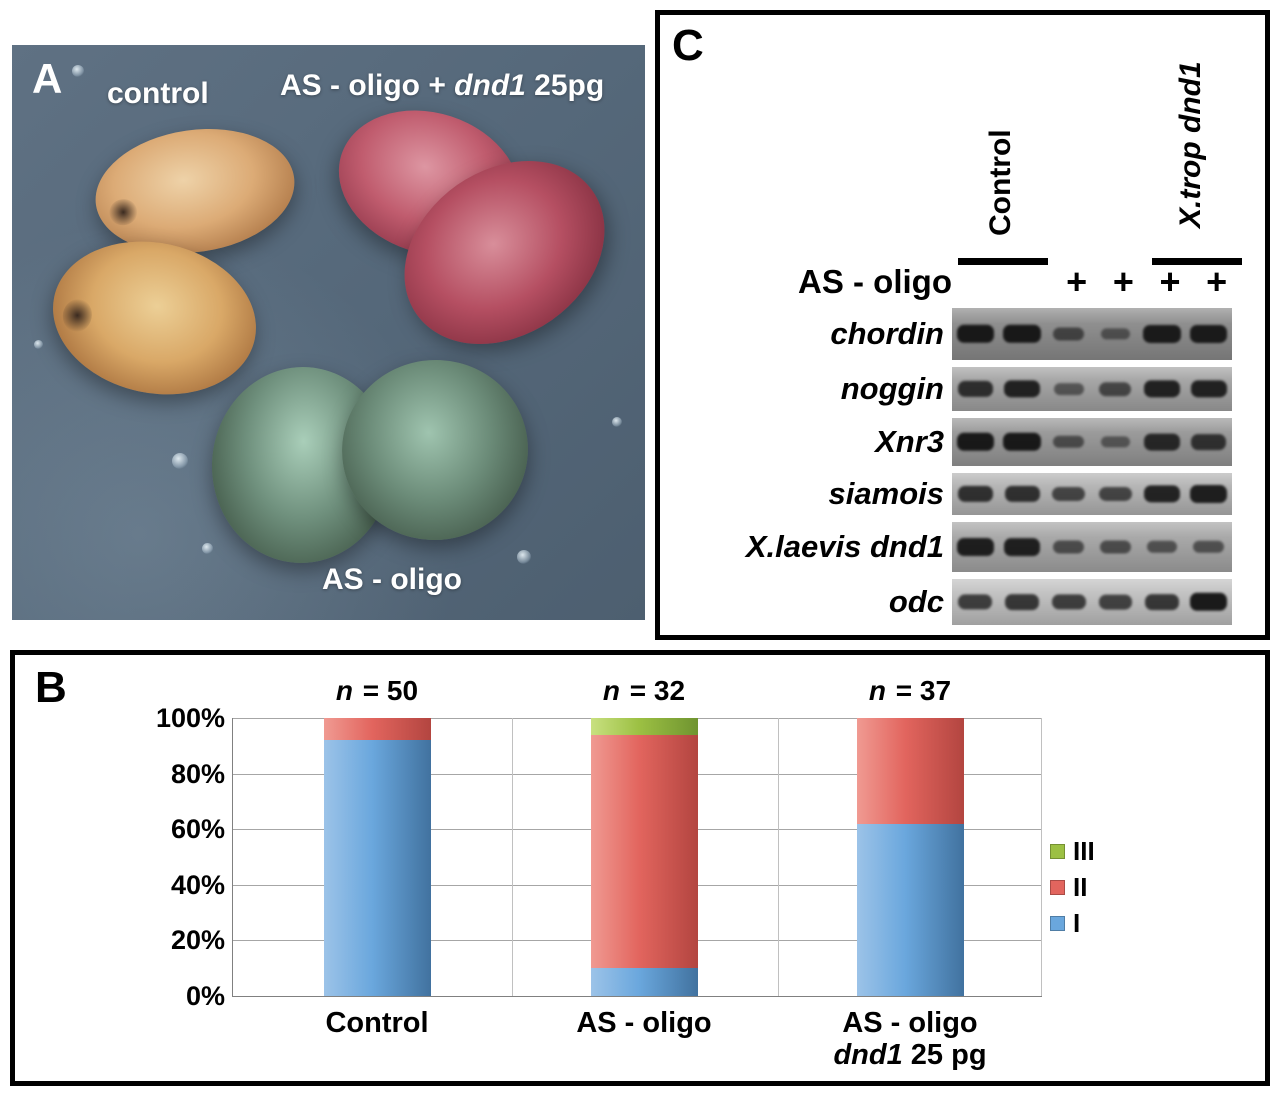  What do you see at coordinates (1072, 887) in the screenshot?
I see `chart-legend: III II I` at bounding box center [1072, 887].